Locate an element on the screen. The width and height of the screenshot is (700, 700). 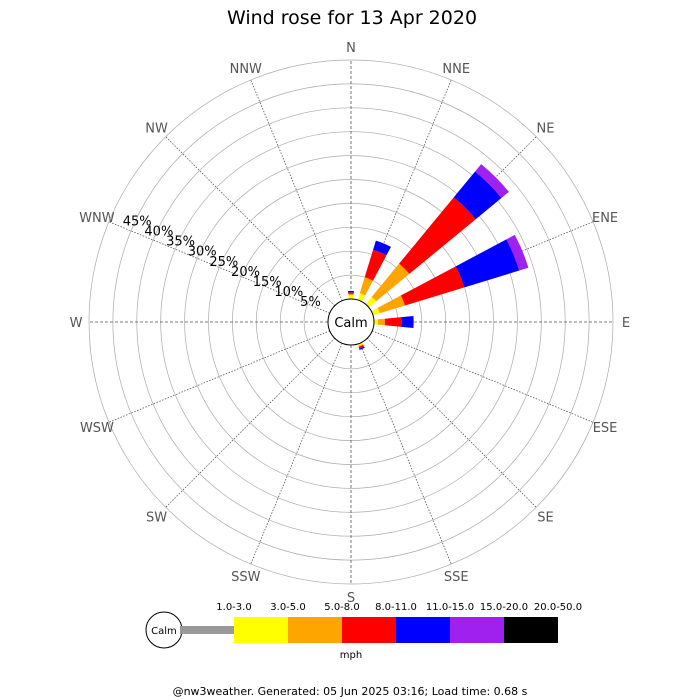
direction-label-se: SE is located at coordinates (545, 517).